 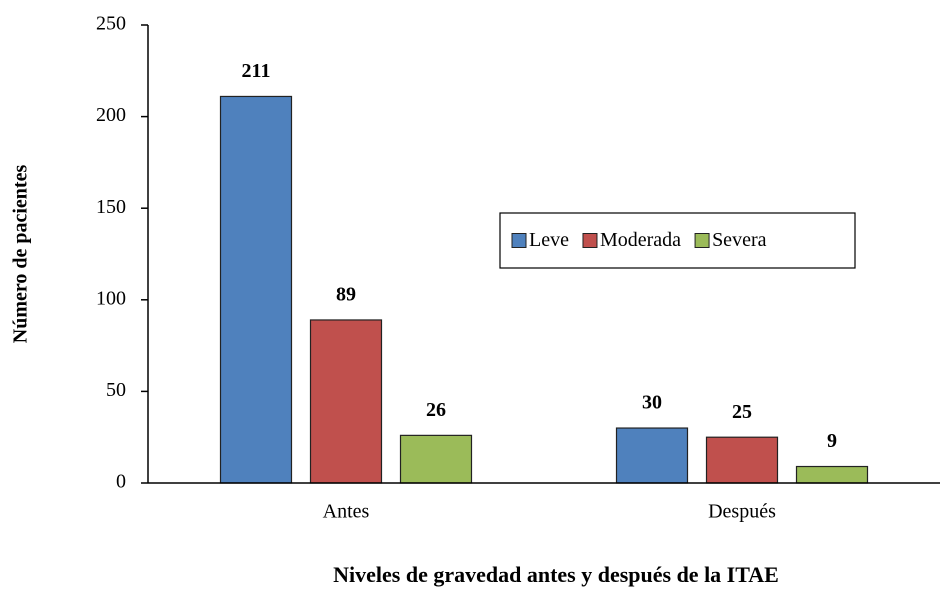 What do you see at coordinates (111, 24) in the screenshot?
I see `y-tick-label: 250` at bounding box center [111, 24].